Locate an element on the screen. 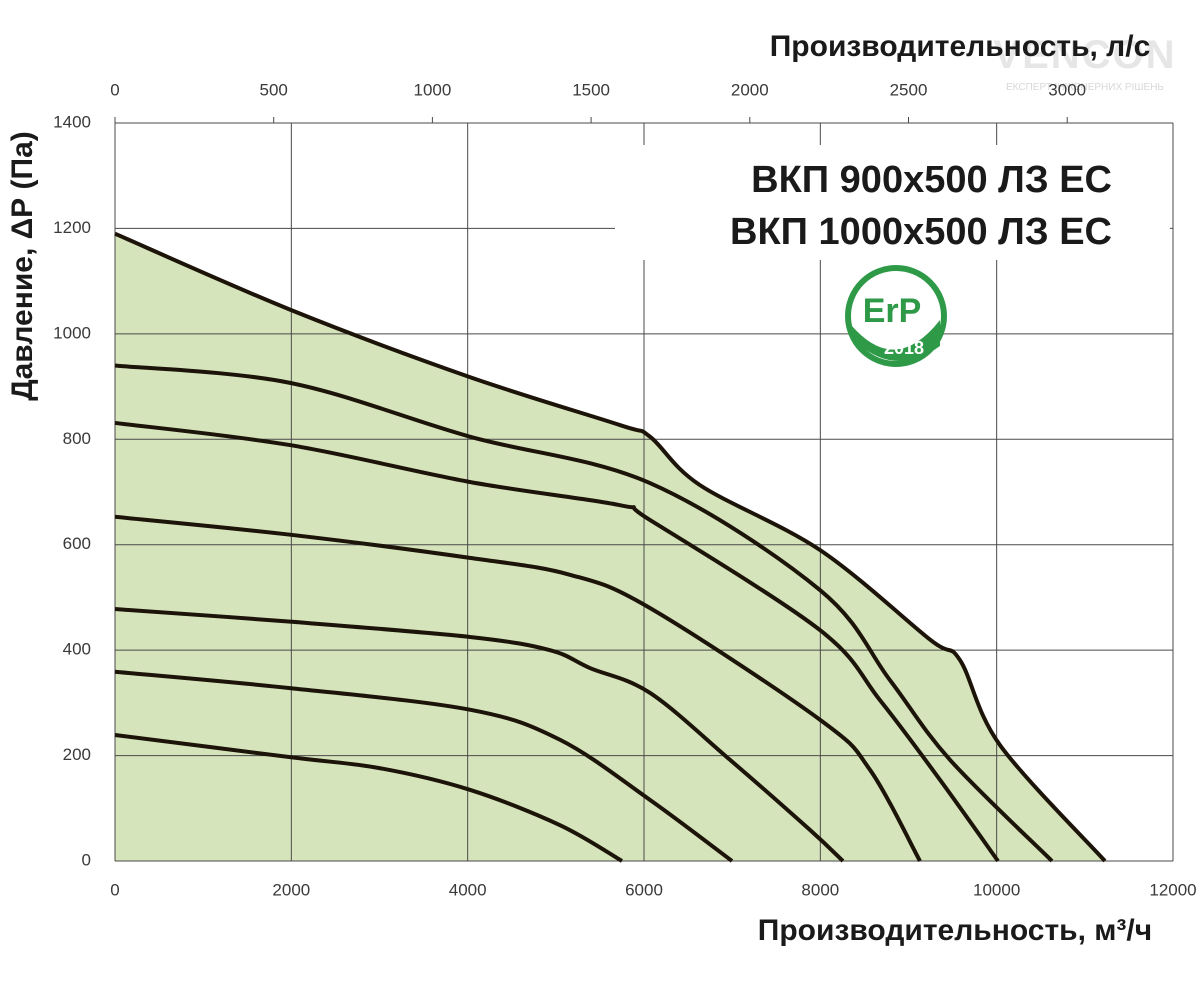 The height and width of the screenshot is (982, 1200). chart-title: ВКП 900х500 ЛЗ ЕС is located at coordinates (931, 180).